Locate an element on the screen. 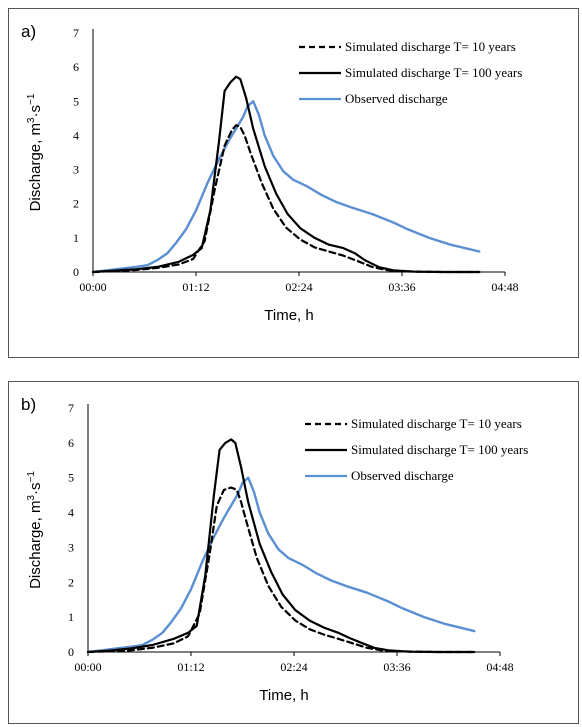 This screenshot has width=582, height=727. series-line is located at coordinates (286, 199).